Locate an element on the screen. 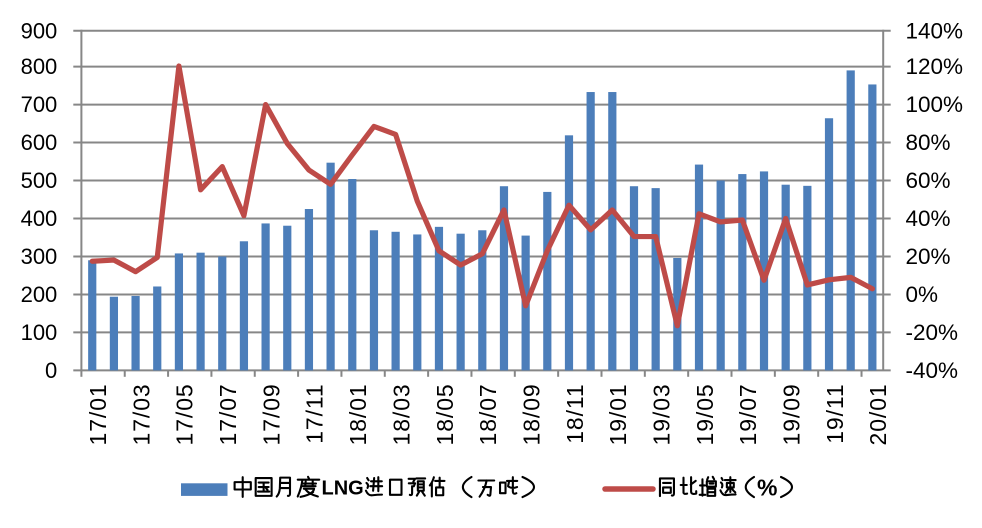 The width and height of the screenshot is (982, 528). svg-text: 19/05 is located at coordinates (705, 414).